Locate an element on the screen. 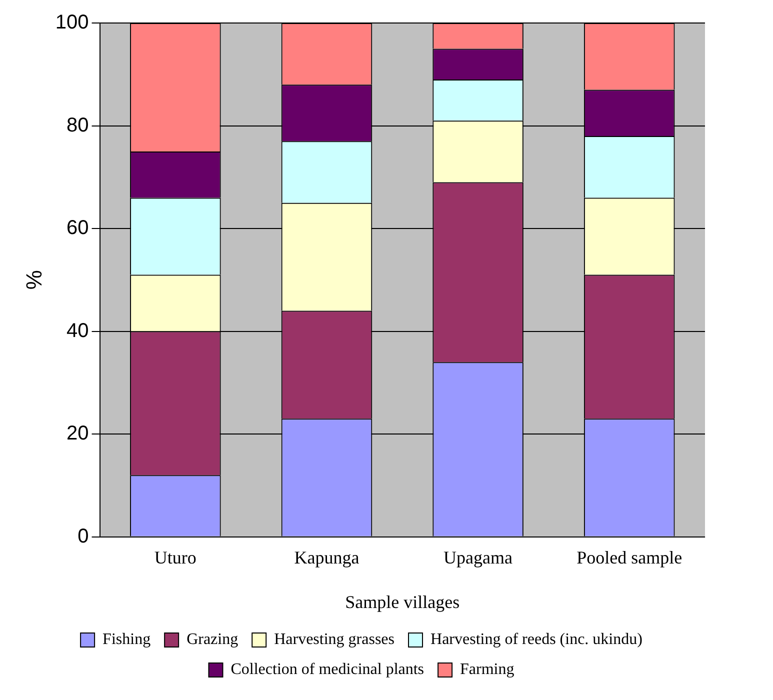  legend-label: Harvesting grasses is located at coordinates (334, 639).